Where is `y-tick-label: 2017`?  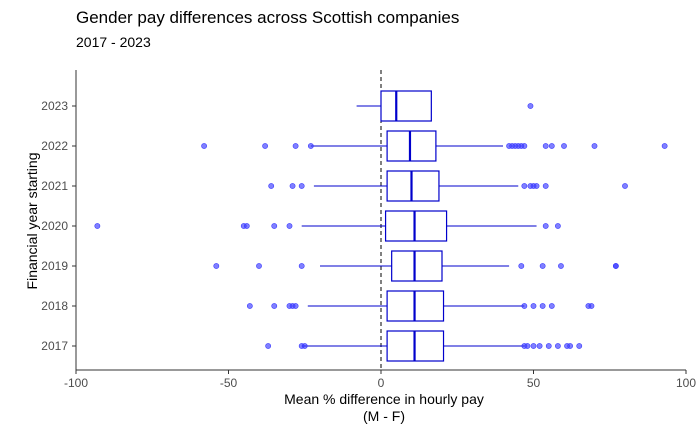
y-tick-label: 2017 is located at coordinates (54, 346).